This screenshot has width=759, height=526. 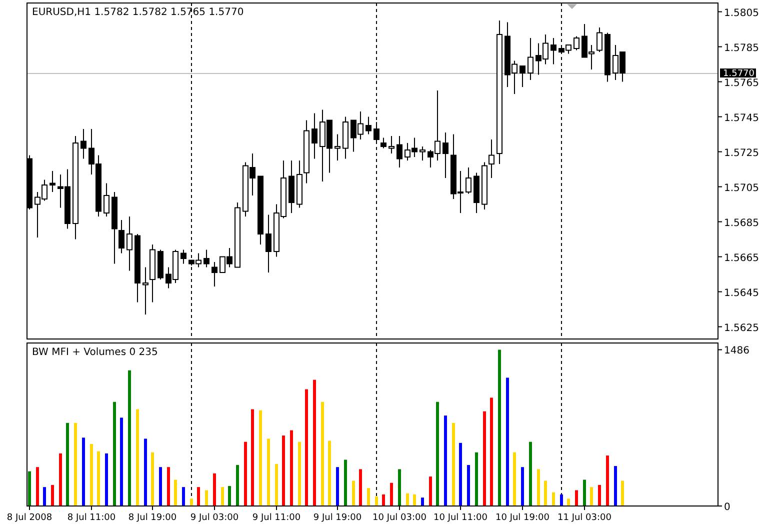 What do you see at coordinates (29, 518) in the screenshot?
I see `x-tick-label: 8 Jul 2008` at bounding box center [29, 518].